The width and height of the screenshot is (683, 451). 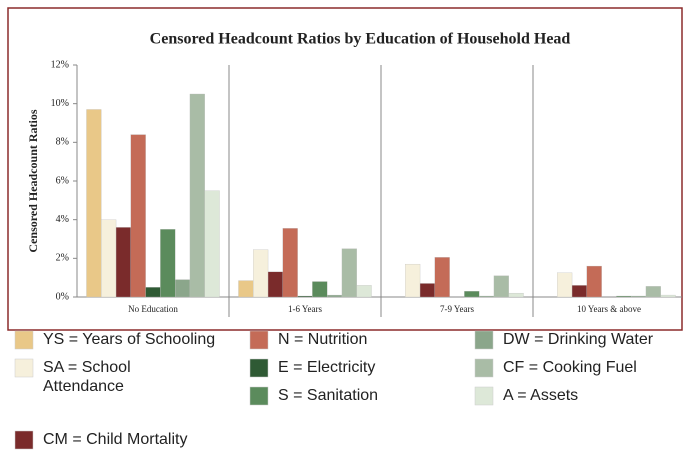 What do you see at coordinates (33, 180) in the screenshot?
I see `y-axis-label: Censored Headcount Ratios` at bounding box center [33, 180].